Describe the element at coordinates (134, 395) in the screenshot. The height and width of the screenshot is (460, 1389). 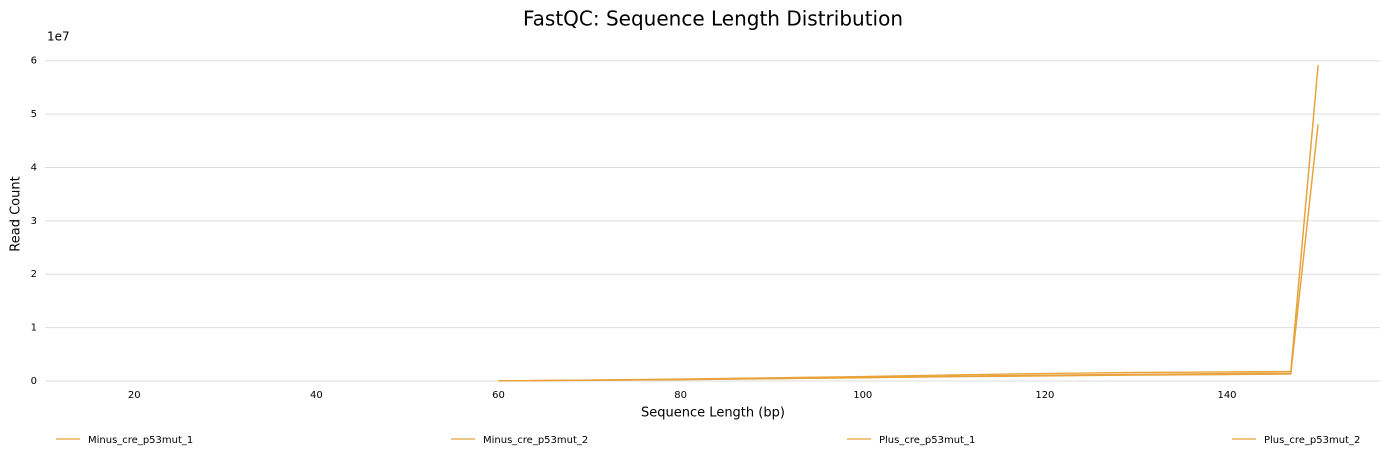
I see `x-tick-label: 20` at that location.